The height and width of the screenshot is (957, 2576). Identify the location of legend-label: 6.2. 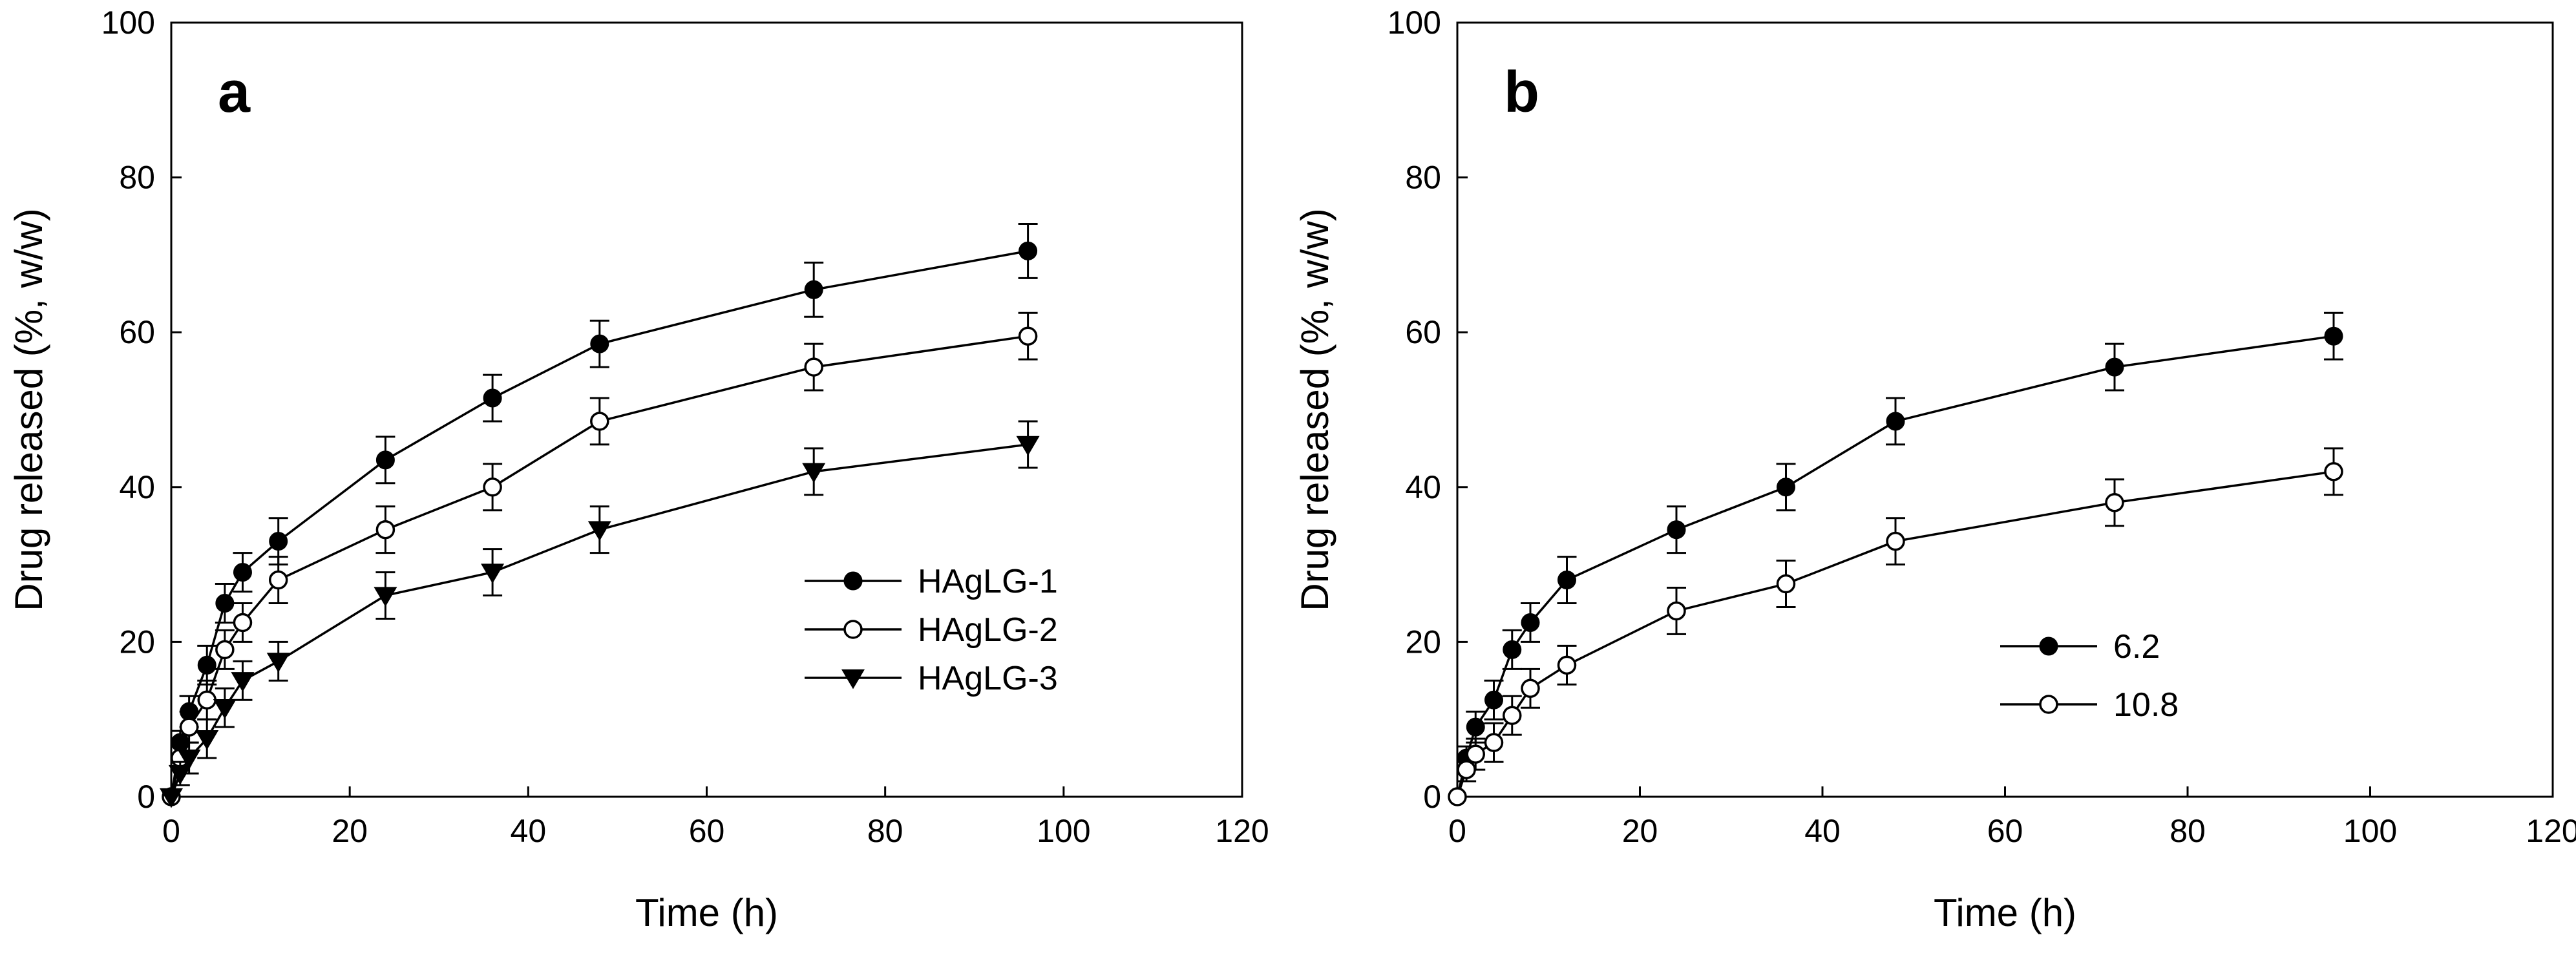
(2136, 647).